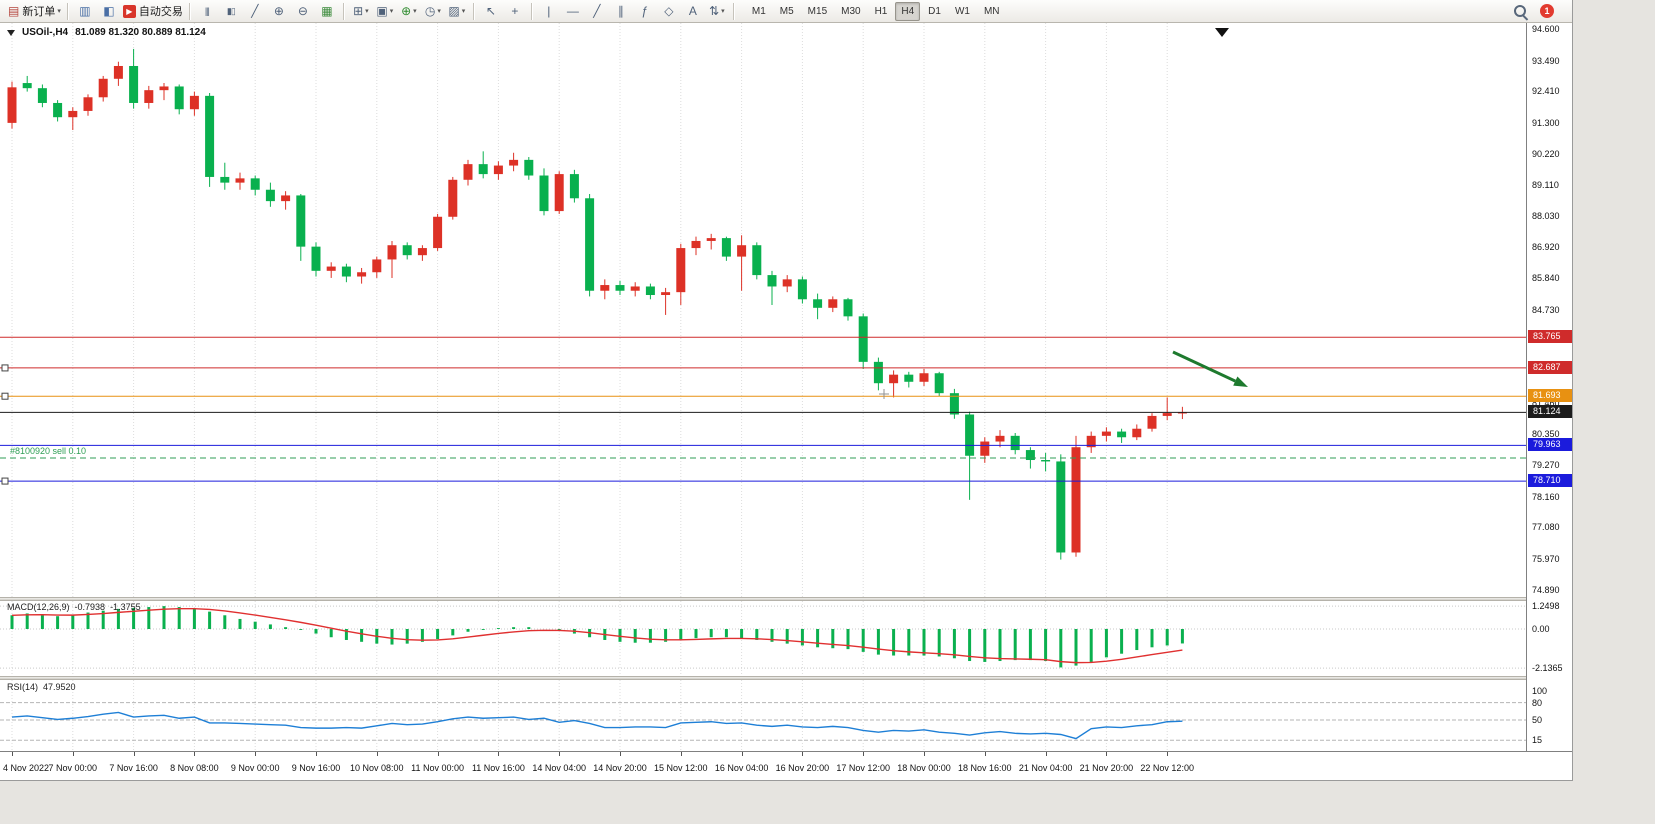  What do you see at coordinates (491, 11) in the screenshot?
I see `cursor-button: ↖` at bounding box center [491, 11].